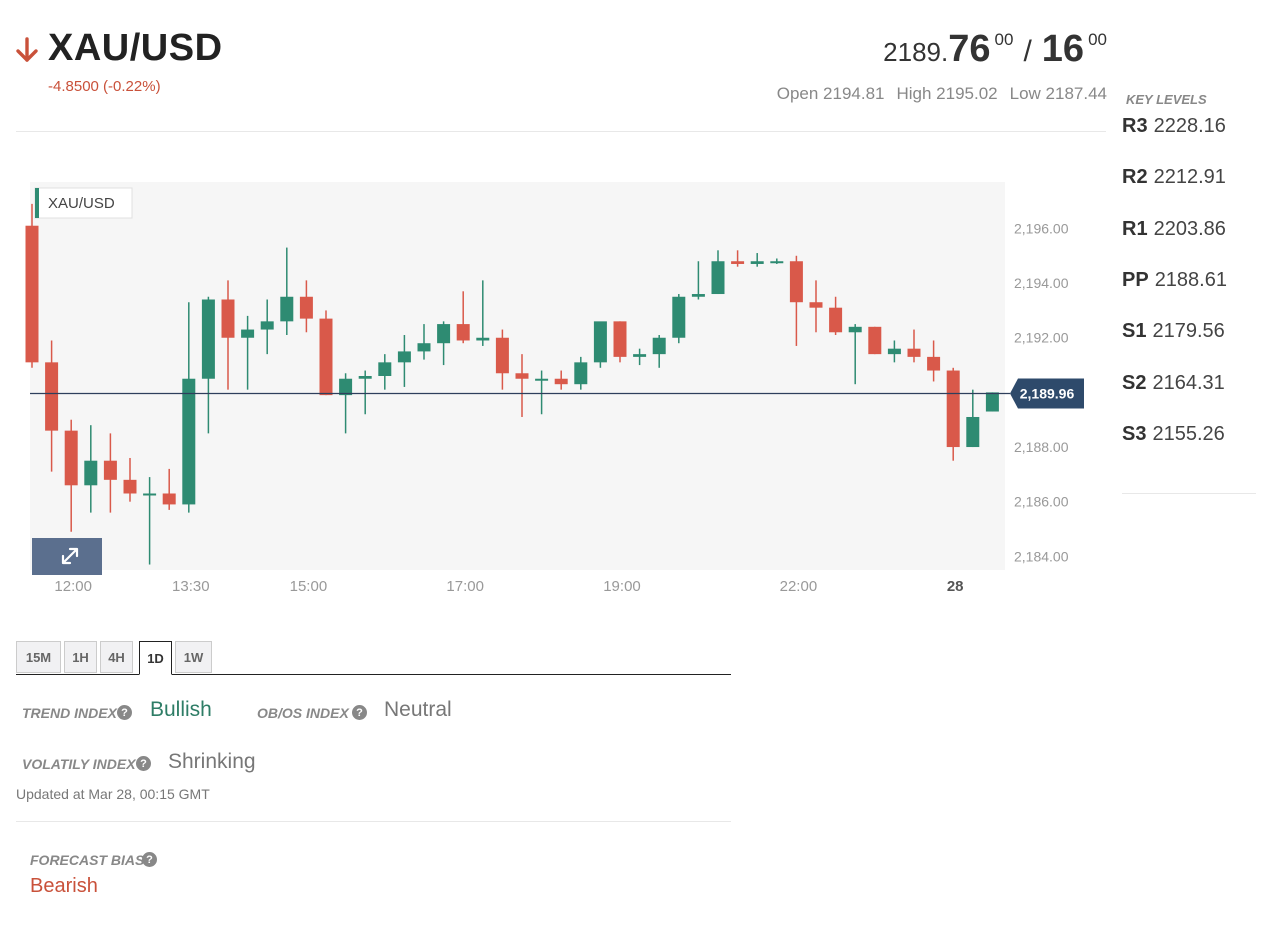 Image resolution: width=1267 pixels, height=937 pixels. Describe the element at coordinates (1041, 447) in the screenshot. I see `y-tick-label: 2,188.00` at that location.